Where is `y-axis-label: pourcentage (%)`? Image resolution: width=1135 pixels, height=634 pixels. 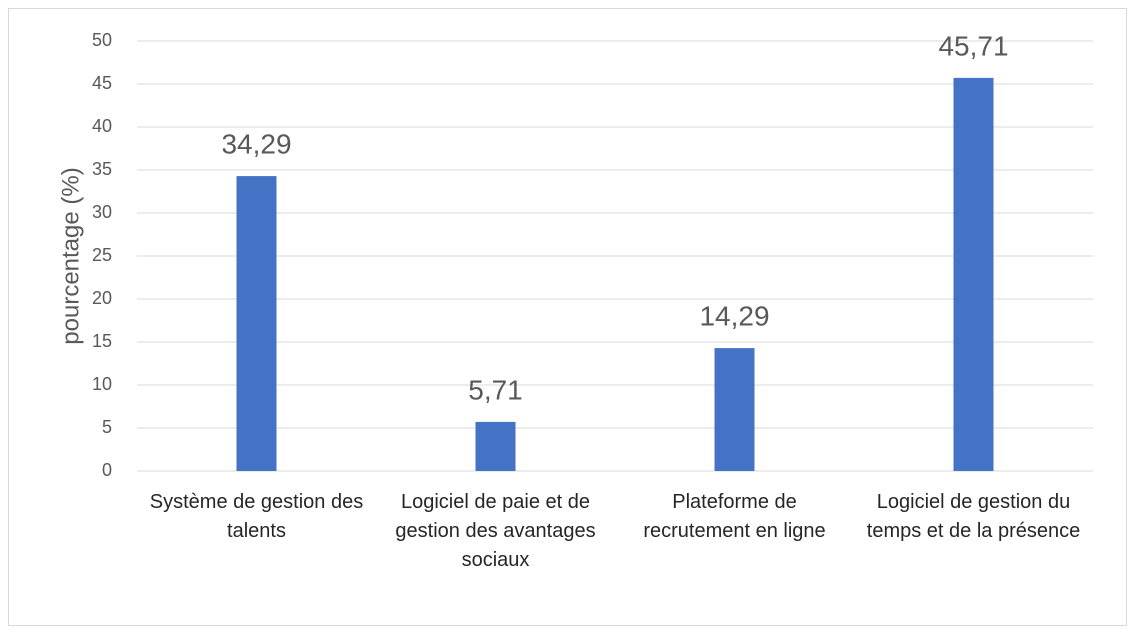
y-axis-label: pourcentage (%) is located at coordinates (70, 255).